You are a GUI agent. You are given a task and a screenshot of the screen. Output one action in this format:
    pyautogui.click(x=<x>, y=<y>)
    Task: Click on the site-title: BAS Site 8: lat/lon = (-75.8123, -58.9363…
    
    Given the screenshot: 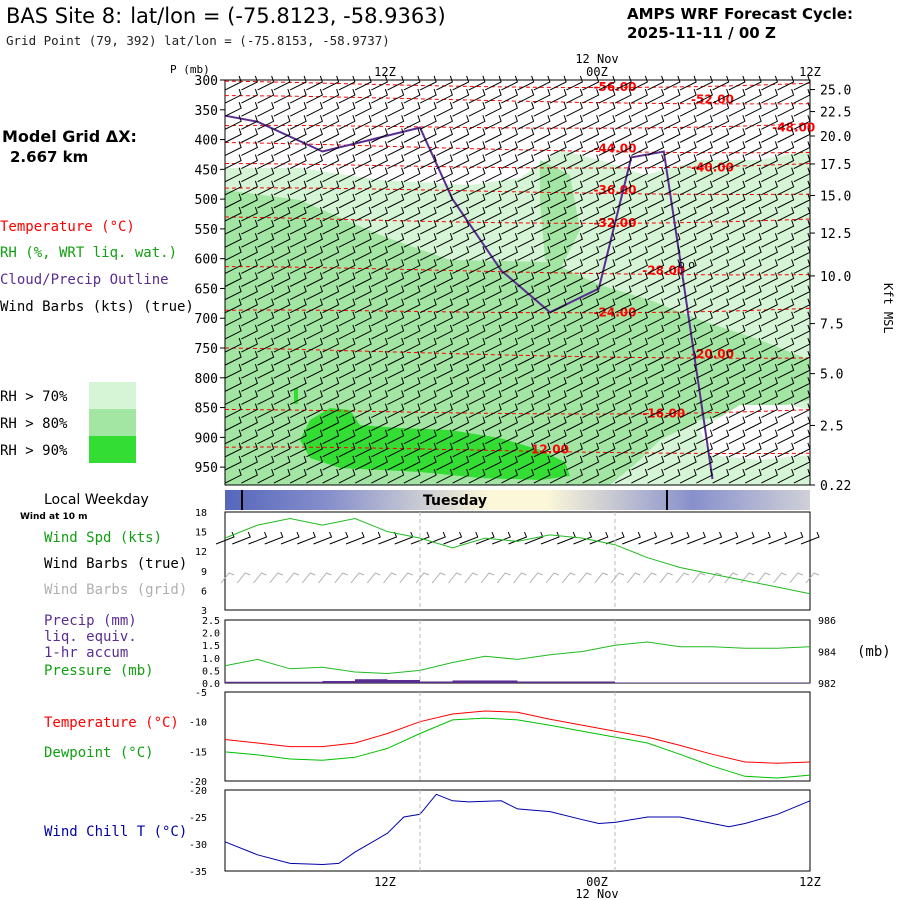 What is the action you would take?
    pyautogui.click(x=226, y=16)
    